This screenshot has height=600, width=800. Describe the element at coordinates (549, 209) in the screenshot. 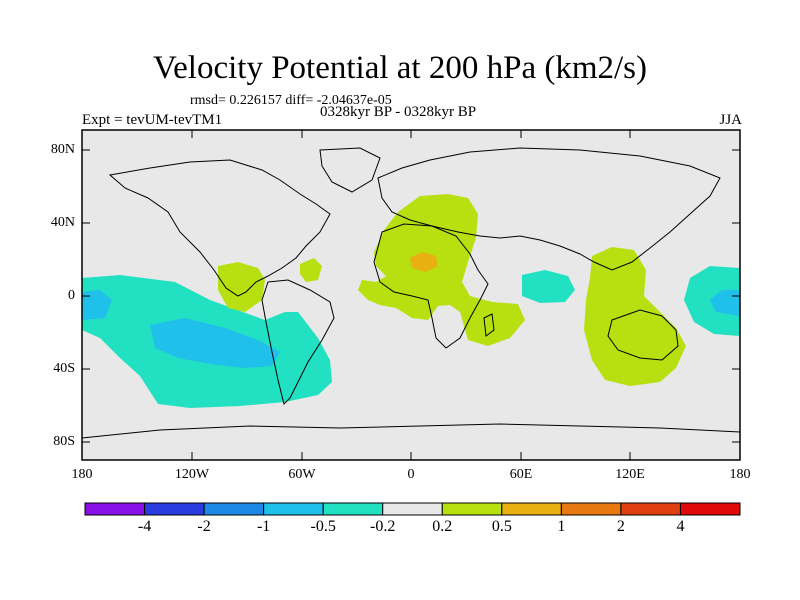

I see `coastline-europe-asia` at that location.